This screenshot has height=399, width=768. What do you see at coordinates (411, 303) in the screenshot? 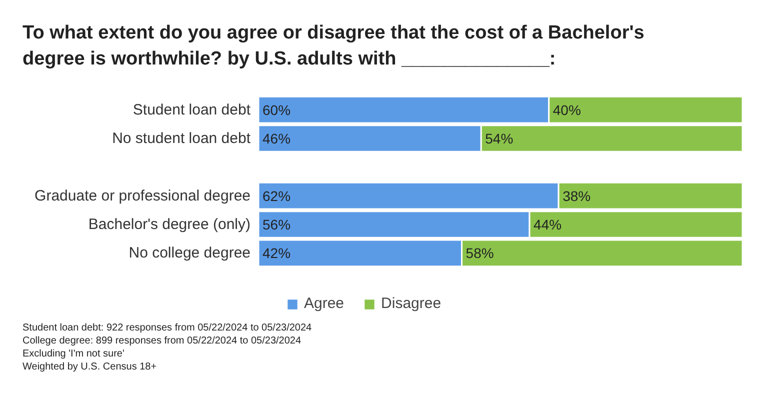
I see `legend-label: Disagree` at bounding box center [411, 303].